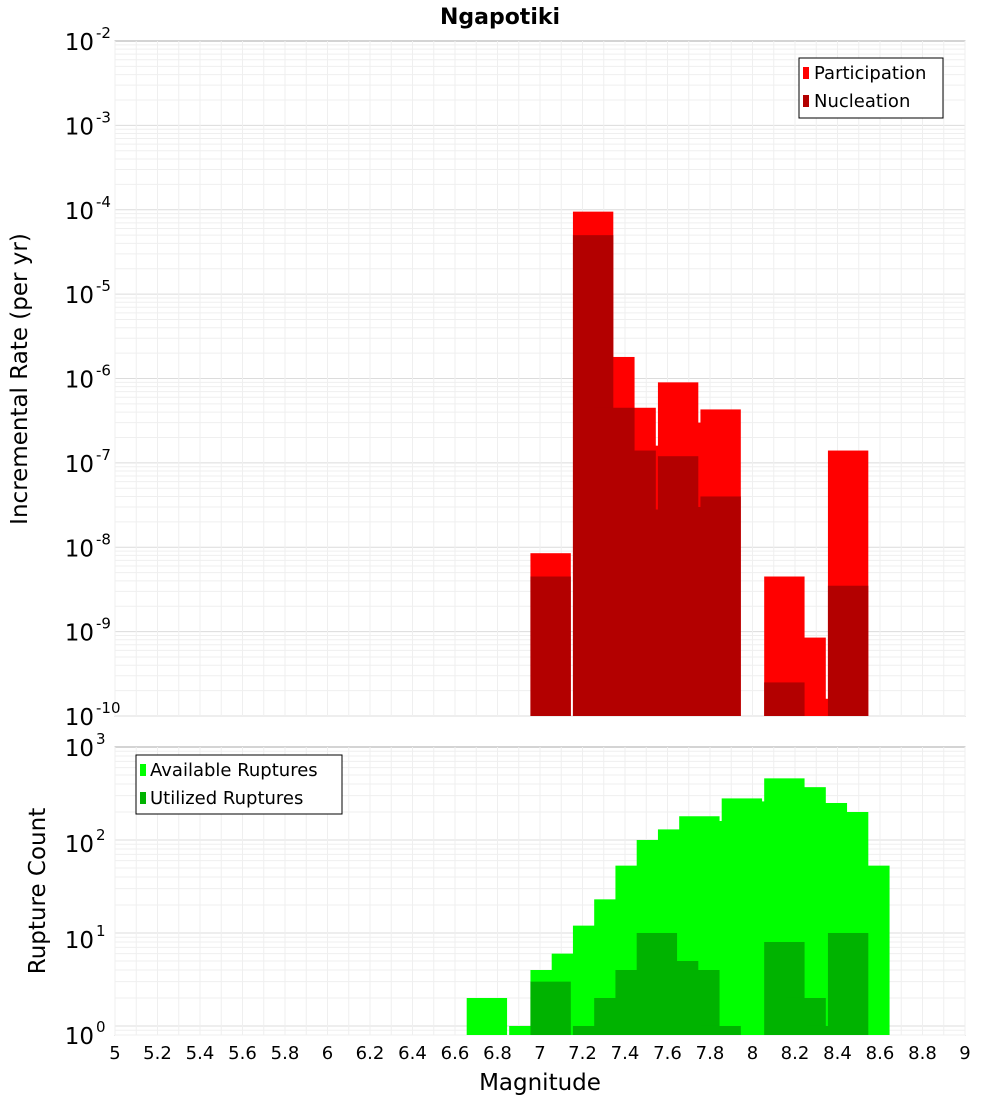 The height and width of the screenshot is (1104, 1000). I want to click on x-tick-label: 6.2, so click(370, 1053).